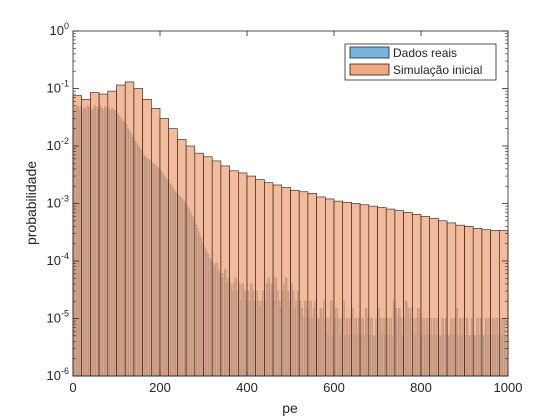  Describe the element at coordinates (369, 69) in the screenshot. I see `legend-swatch-simulacao-inicial` at that location.